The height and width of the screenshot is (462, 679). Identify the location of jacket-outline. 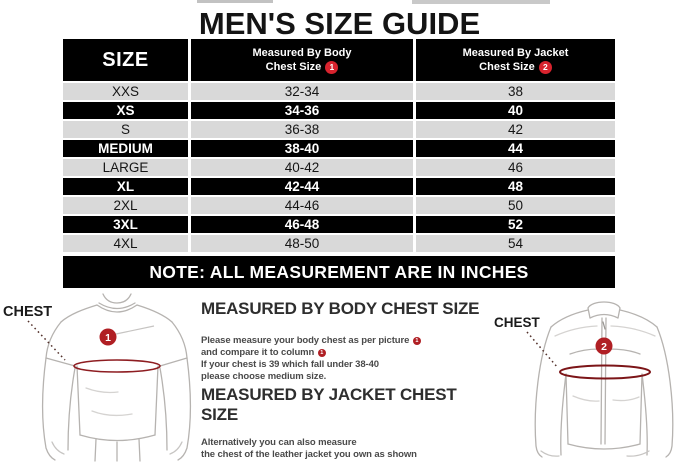
(604, 379).